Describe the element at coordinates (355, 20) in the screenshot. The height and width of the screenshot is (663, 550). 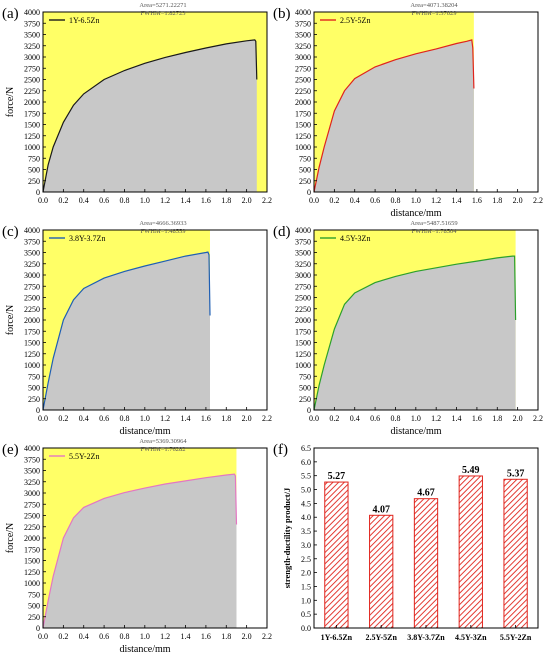
I see `legend-label: 2.5Y-5Zn` at that location.